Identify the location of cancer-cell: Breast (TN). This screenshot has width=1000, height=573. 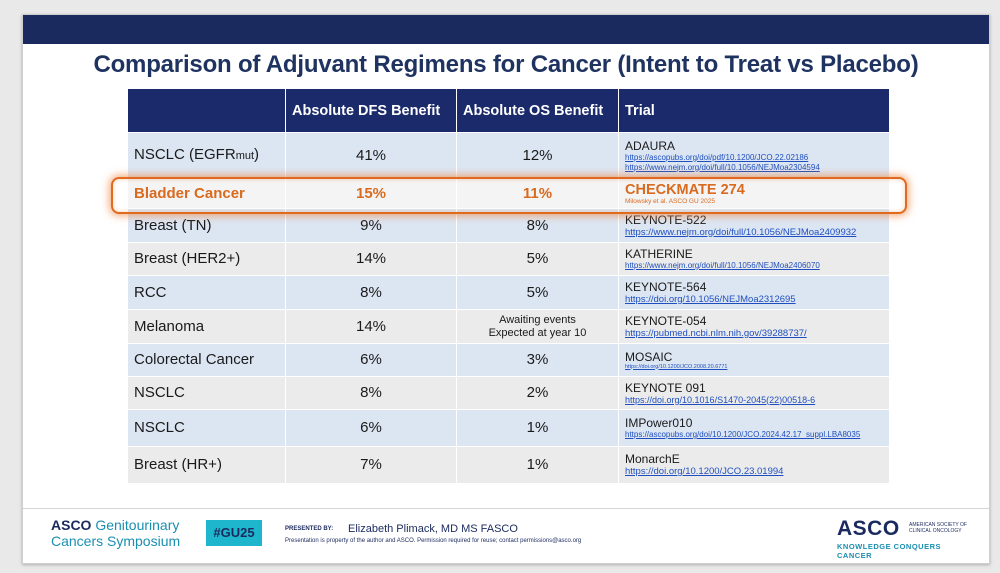
(206, 225).